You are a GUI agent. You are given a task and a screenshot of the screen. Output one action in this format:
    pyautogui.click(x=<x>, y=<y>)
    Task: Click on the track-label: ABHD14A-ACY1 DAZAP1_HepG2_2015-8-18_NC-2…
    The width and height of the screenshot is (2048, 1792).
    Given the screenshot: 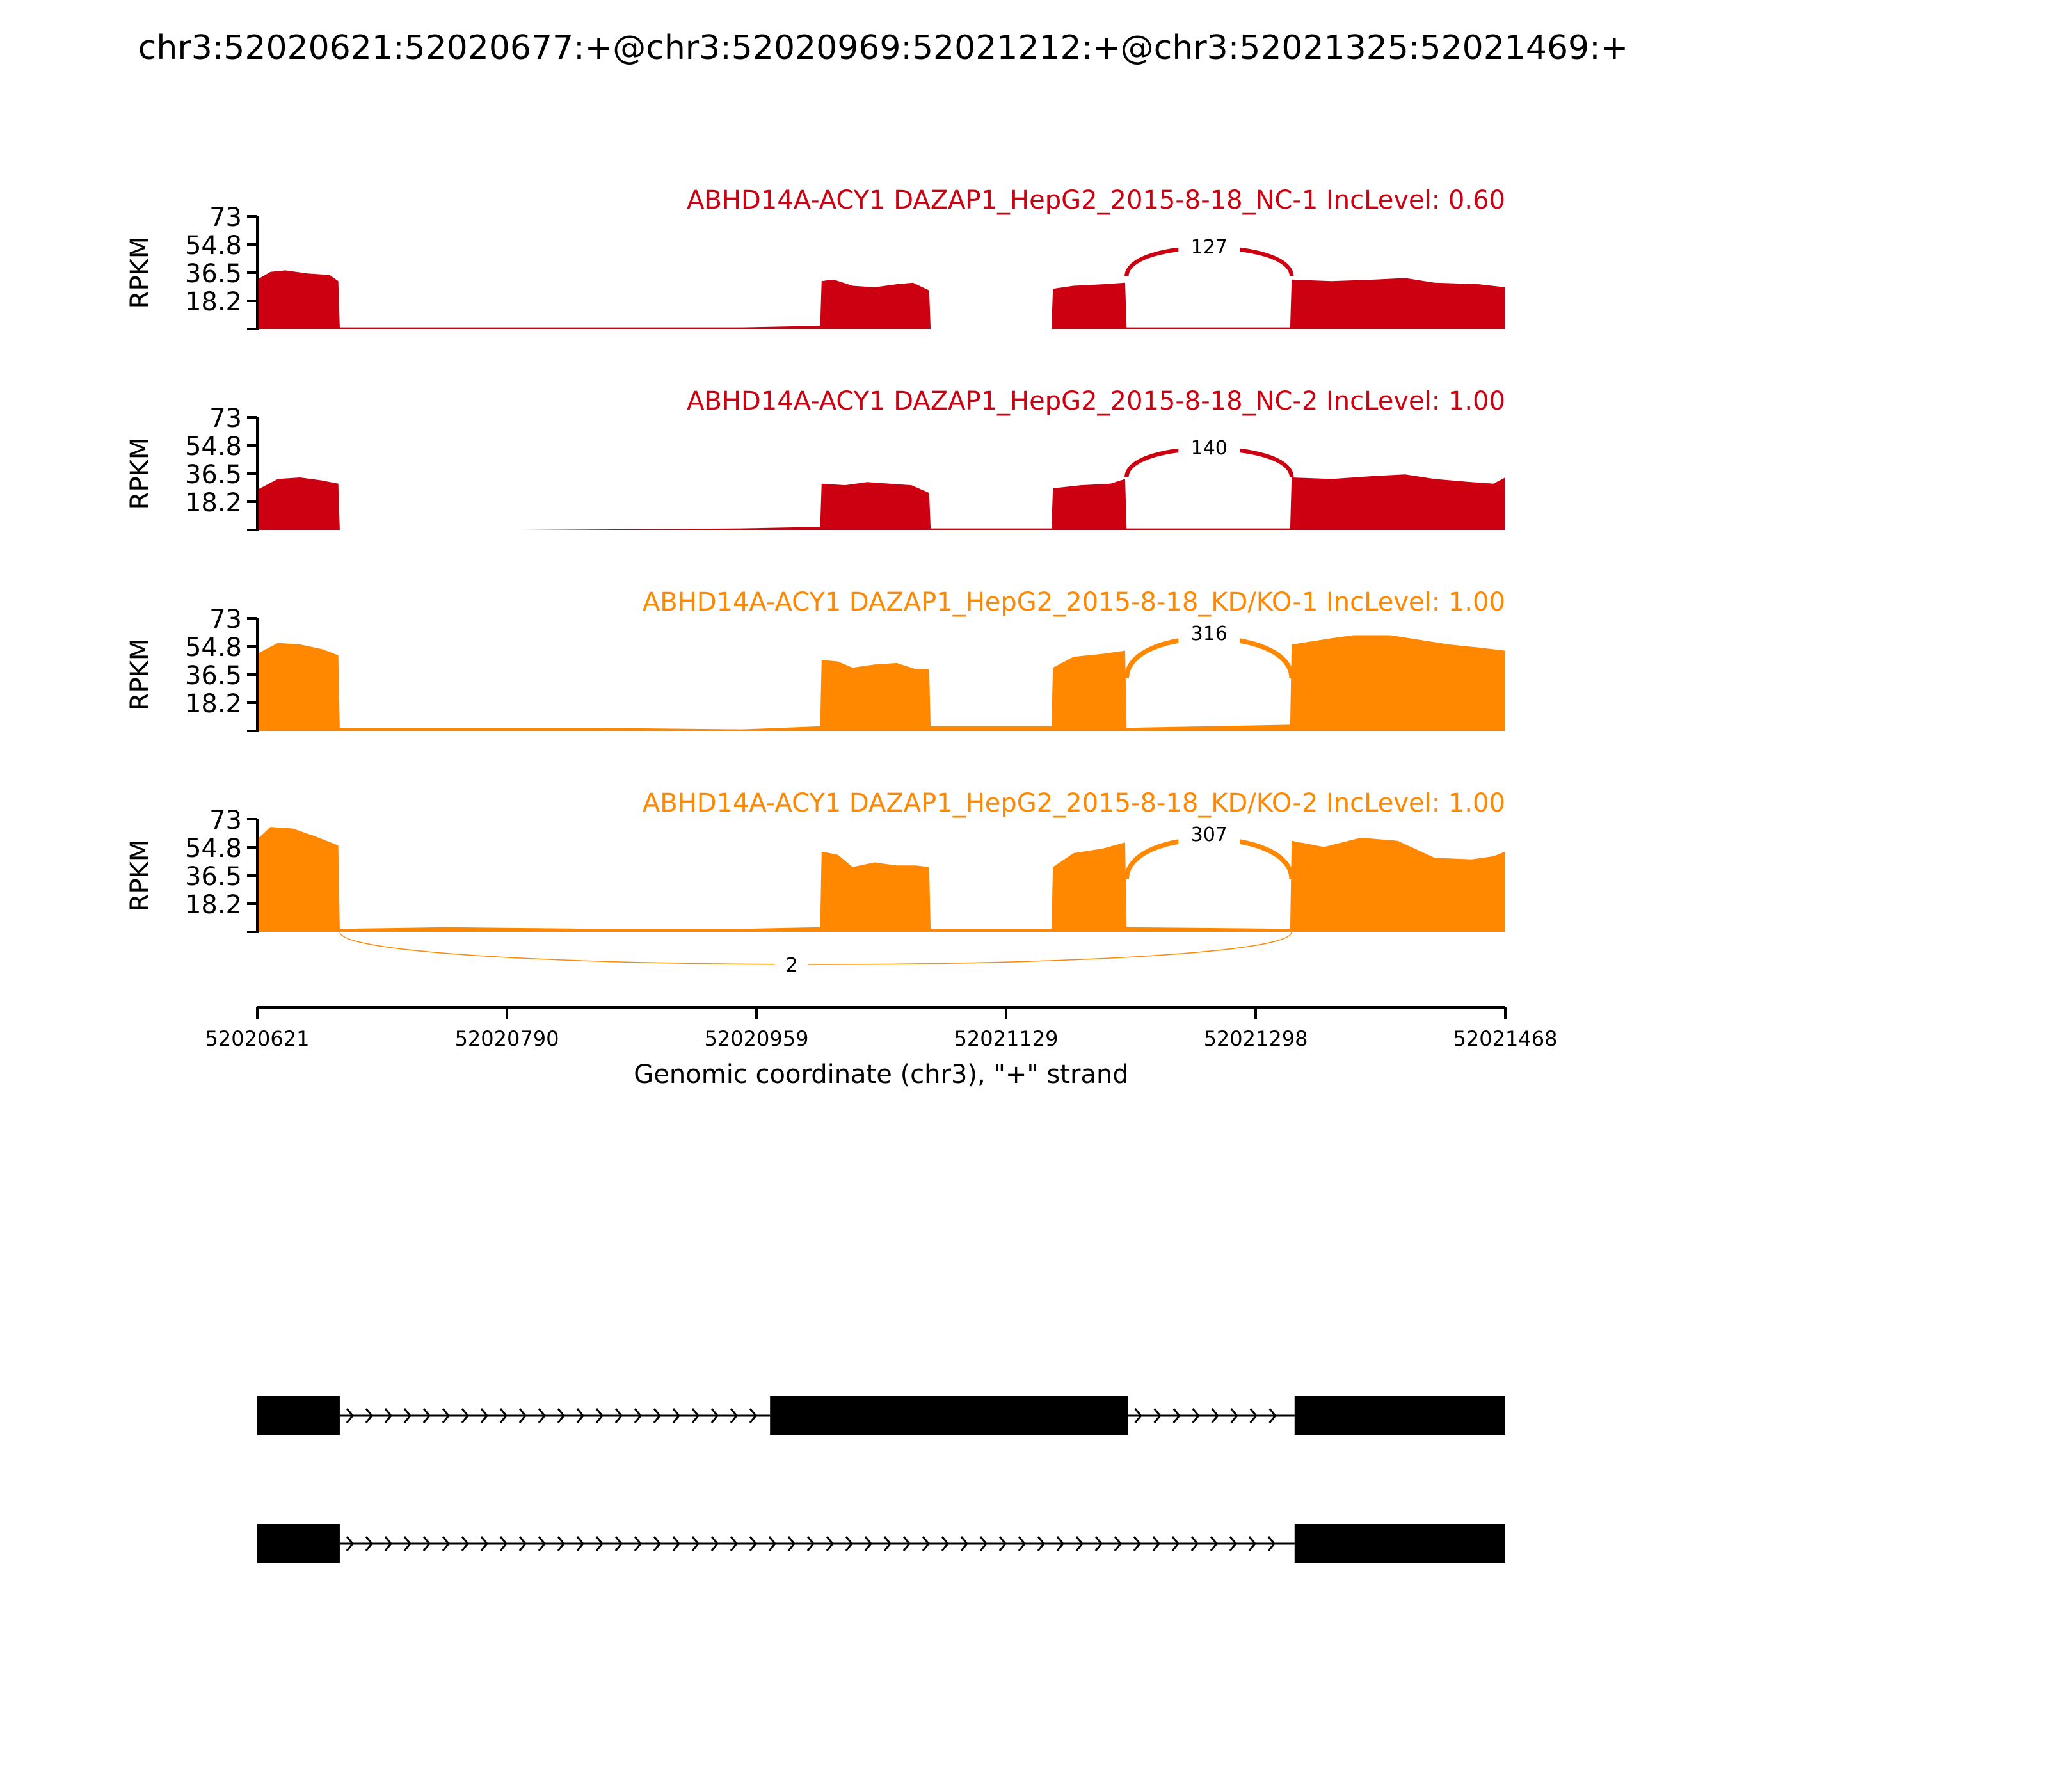 What is the action you would take?
    pyautogui.click(x=1096, y=401)
    